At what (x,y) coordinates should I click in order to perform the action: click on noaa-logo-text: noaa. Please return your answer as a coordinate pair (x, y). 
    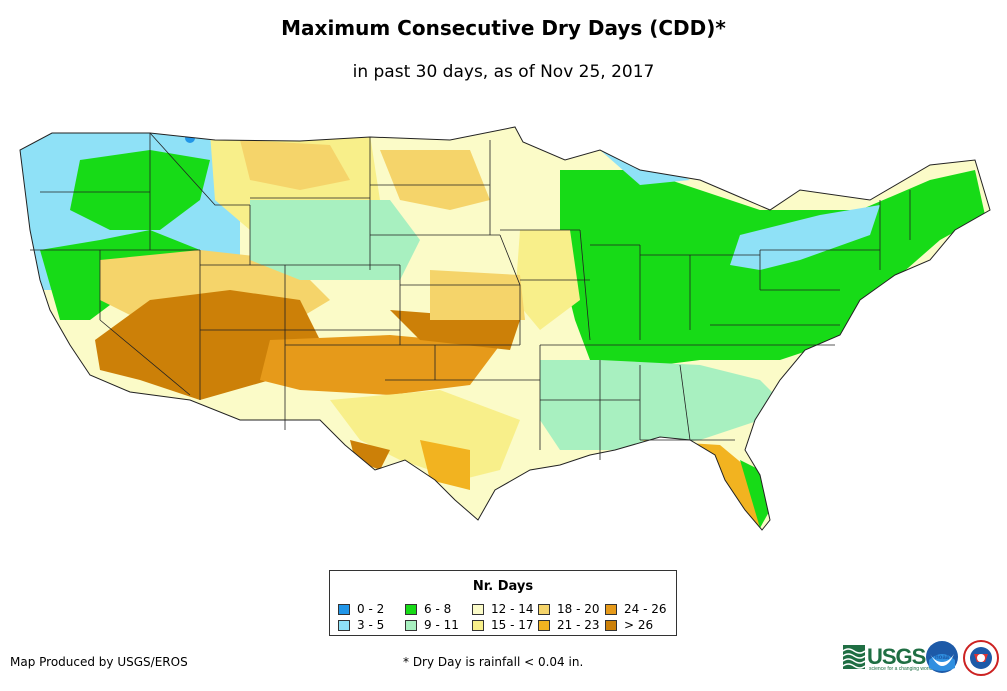
    Looking at the image, I should click on (942, 658).